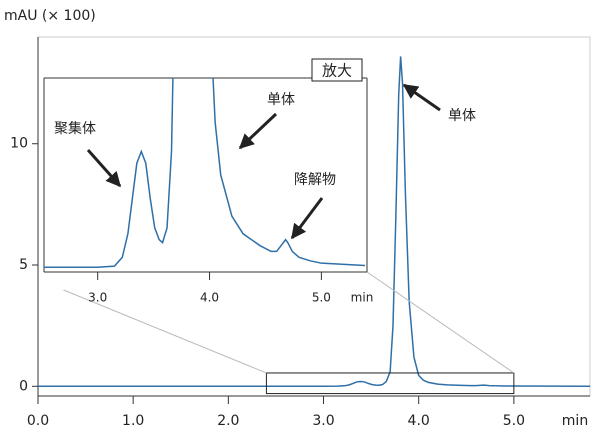 The height and width of the screenshot is (436, 601). What do you see at coordinates (50, 16) in the screenshot?
I see `y-axis-label: mAU (× 100)` at bounding box center [50, 16].